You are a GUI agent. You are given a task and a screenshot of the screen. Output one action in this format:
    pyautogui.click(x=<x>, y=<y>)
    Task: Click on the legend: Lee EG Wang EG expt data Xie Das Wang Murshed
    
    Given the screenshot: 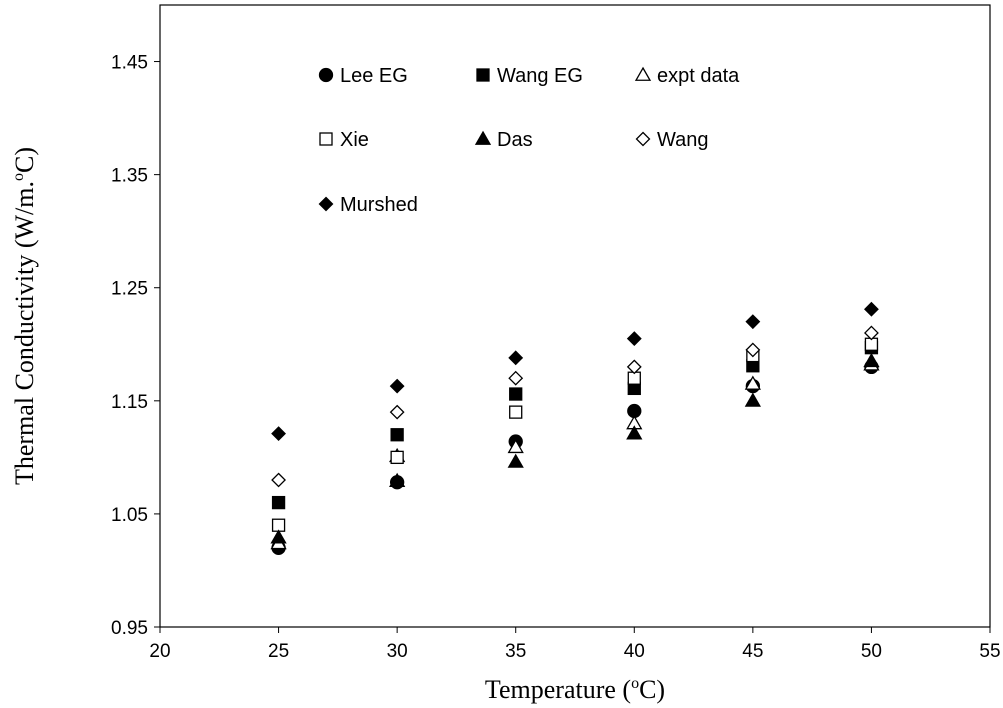 What is the action you would take?
    pyautogui.click(x=529, y=140)
    